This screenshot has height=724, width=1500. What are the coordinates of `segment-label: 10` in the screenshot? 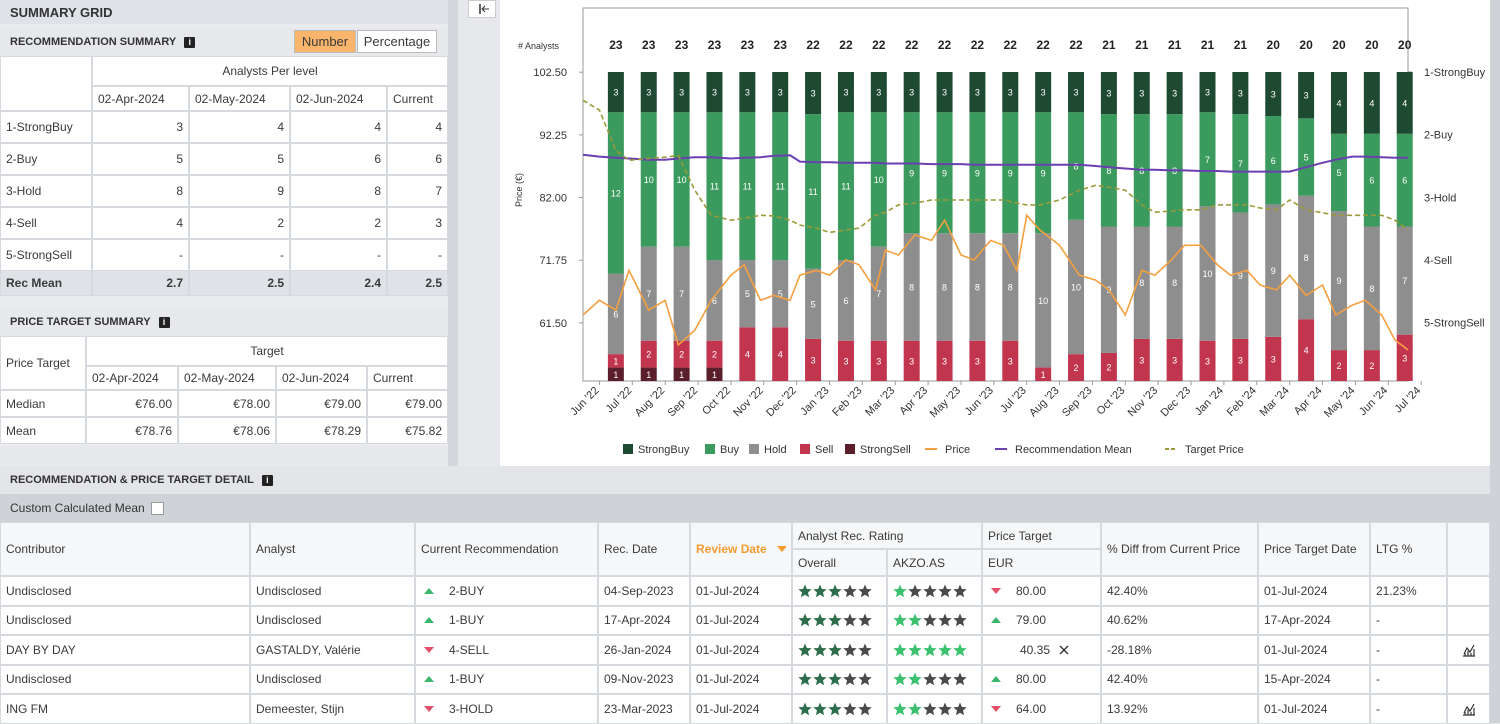 It's located at (682, 180).